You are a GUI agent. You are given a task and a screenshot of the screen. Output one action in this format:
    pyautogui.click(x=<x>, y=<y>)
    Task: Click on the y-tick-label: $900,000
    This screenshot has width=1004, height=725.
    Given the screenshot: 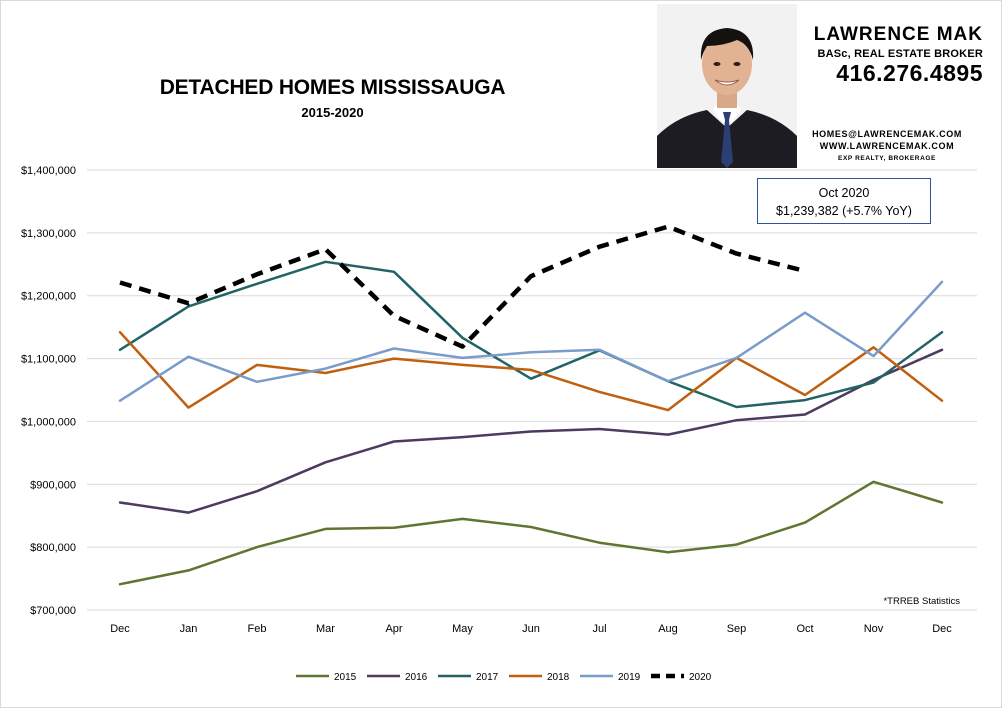 What is the action you would take?
    pyautogui.click(x=53, y=485)
    